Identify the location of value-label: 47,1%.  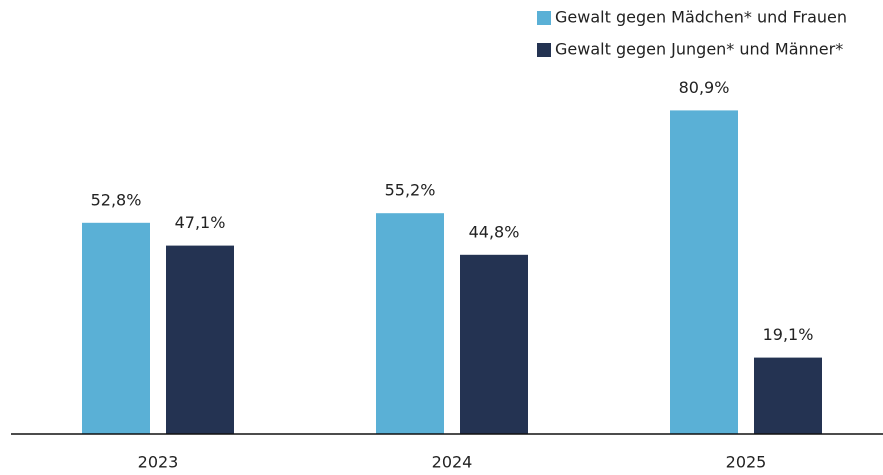
(200, 222).